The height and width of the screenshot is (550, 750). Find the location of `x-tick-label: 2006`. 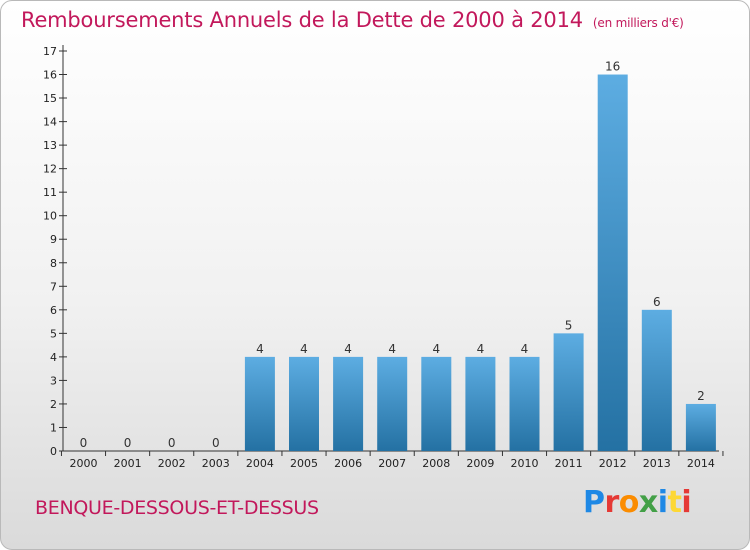

x-tick-label: 2006 is located at coordinates (348, 463).